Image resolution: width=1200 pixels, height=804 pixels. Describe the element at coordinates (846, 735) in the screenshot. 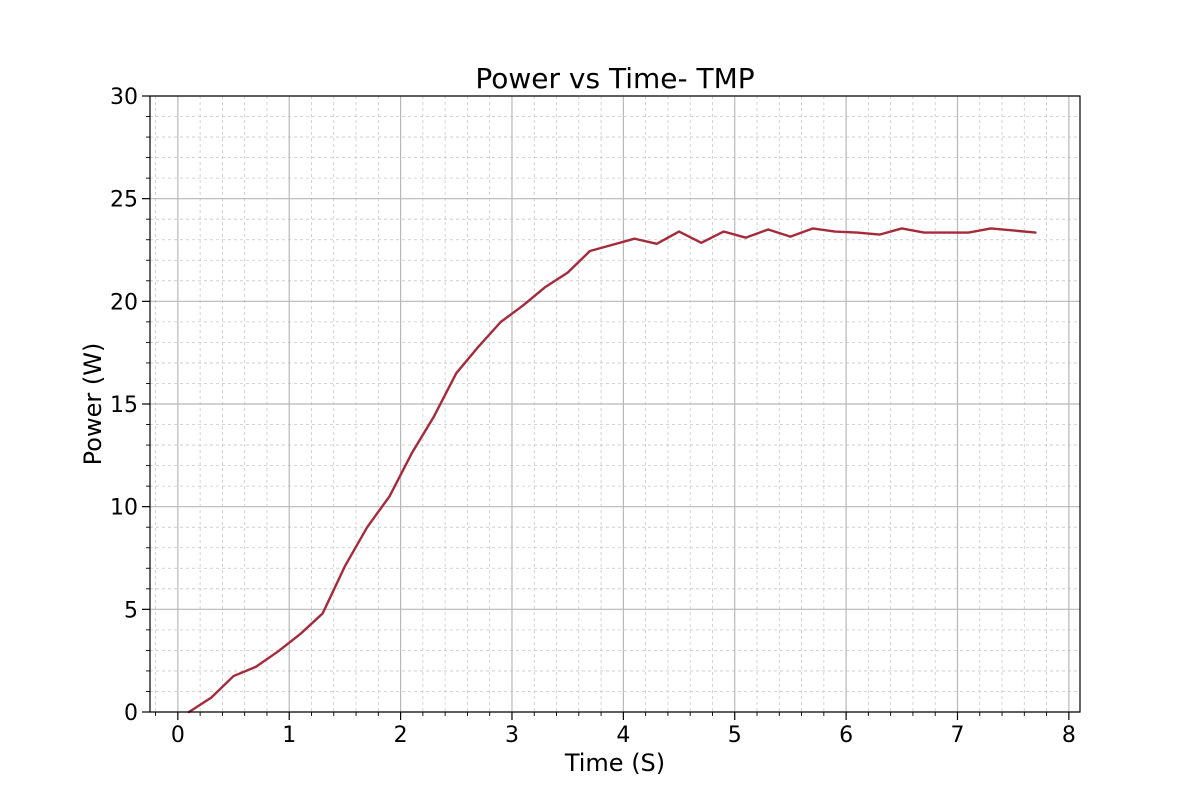

I see `x-tick-label: 6` at that location.